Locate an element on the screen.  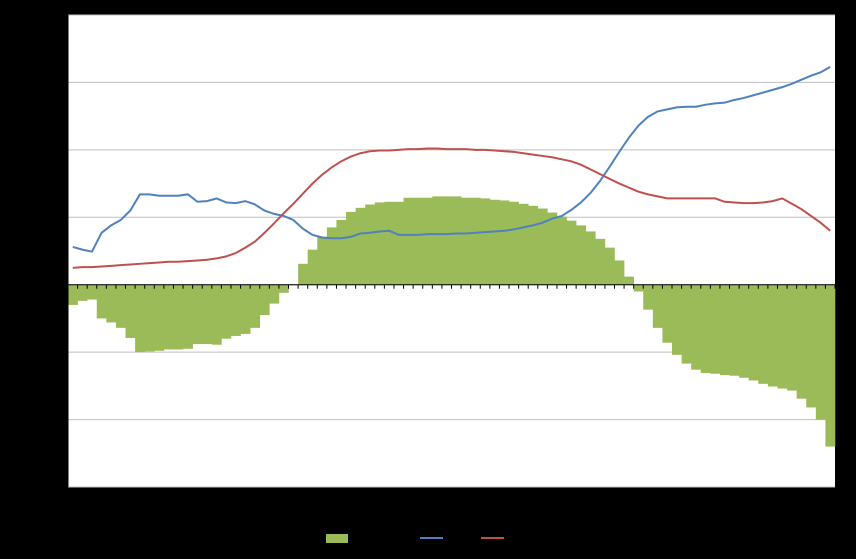
y-tick-label: 2 is located at coordinates (56, 149).